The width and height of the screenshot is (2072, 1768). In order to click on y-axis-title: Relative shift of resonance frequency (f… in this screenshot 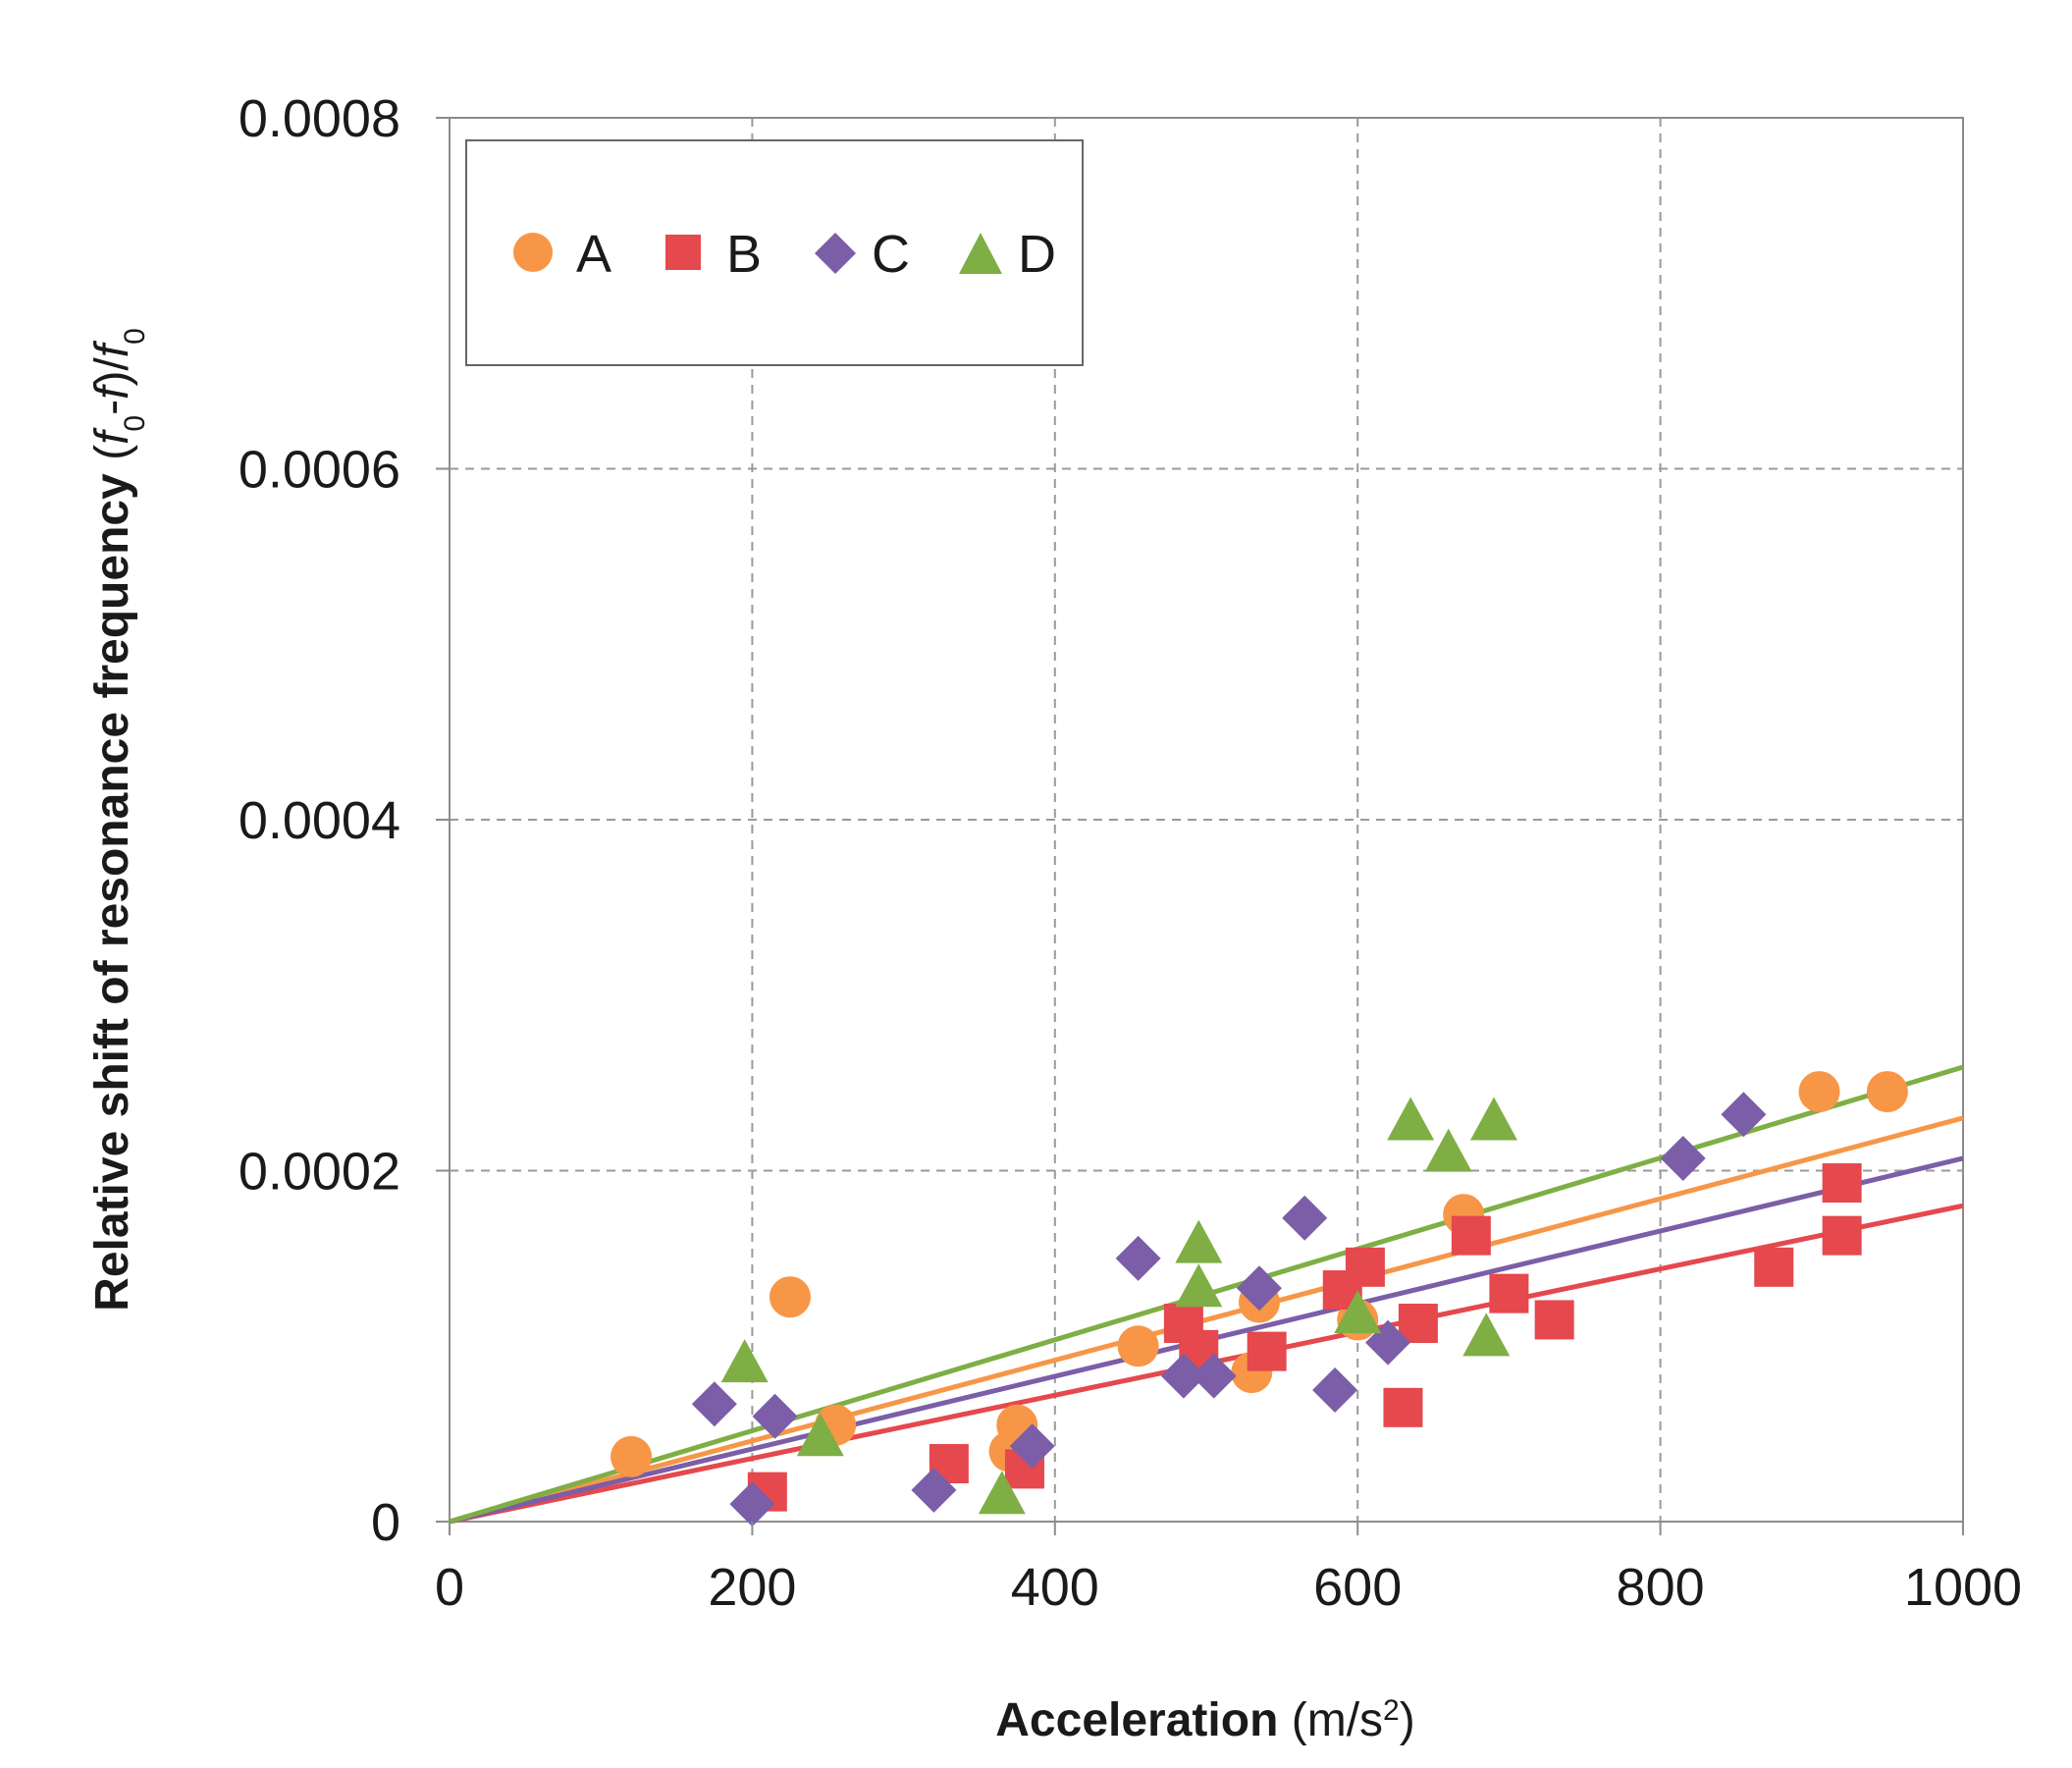, I will do `click(119, 820)`.